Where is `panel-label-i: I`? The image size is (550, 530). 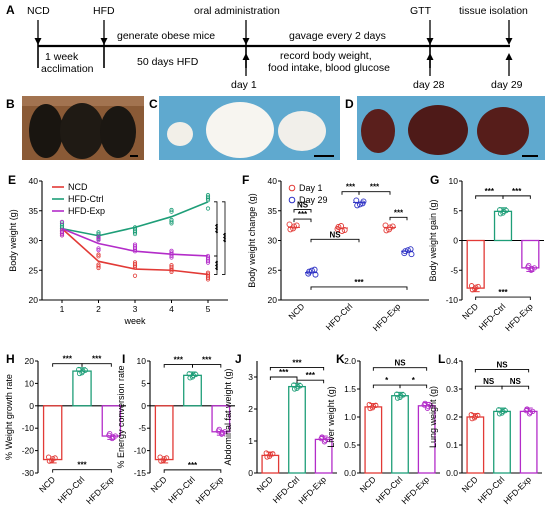
panel-label-i: I is located at coordinates (123, 359).